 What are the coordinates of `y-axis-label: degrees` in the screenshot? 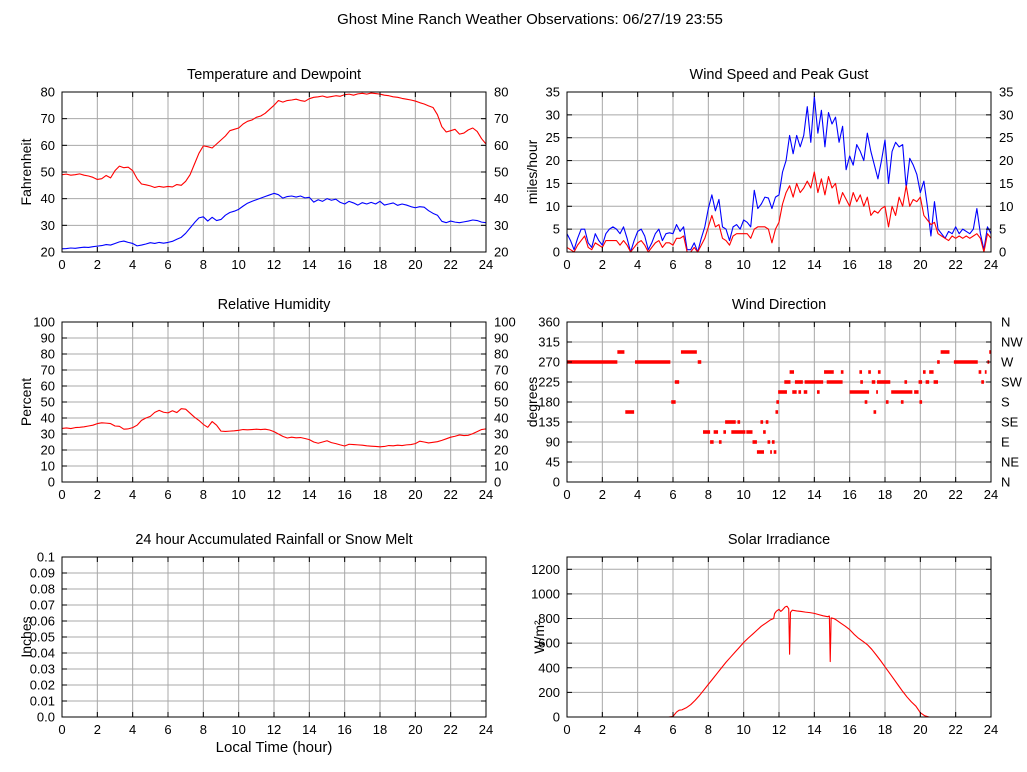 It's located at (532, 402).